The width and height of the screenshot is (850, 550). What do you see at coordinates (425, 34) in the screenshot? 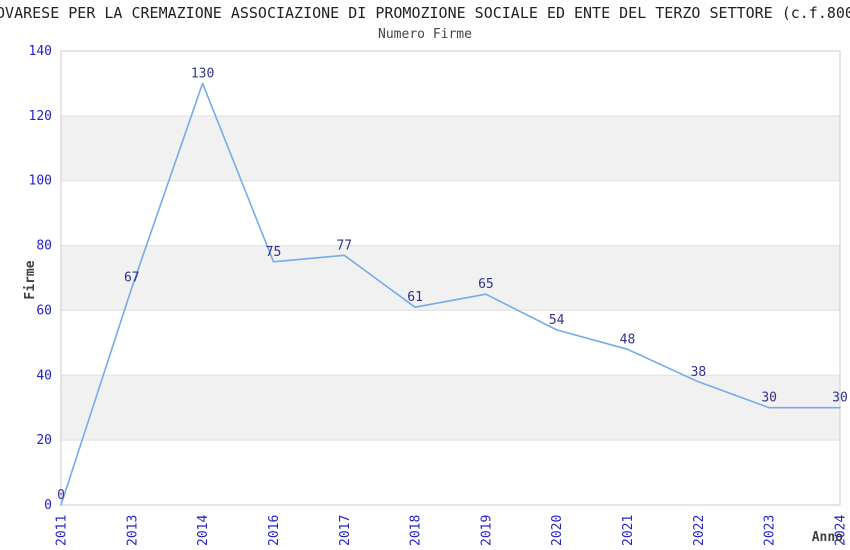
I see `chart-subtitle: Numero Firme` at bounding box center [425, 34].